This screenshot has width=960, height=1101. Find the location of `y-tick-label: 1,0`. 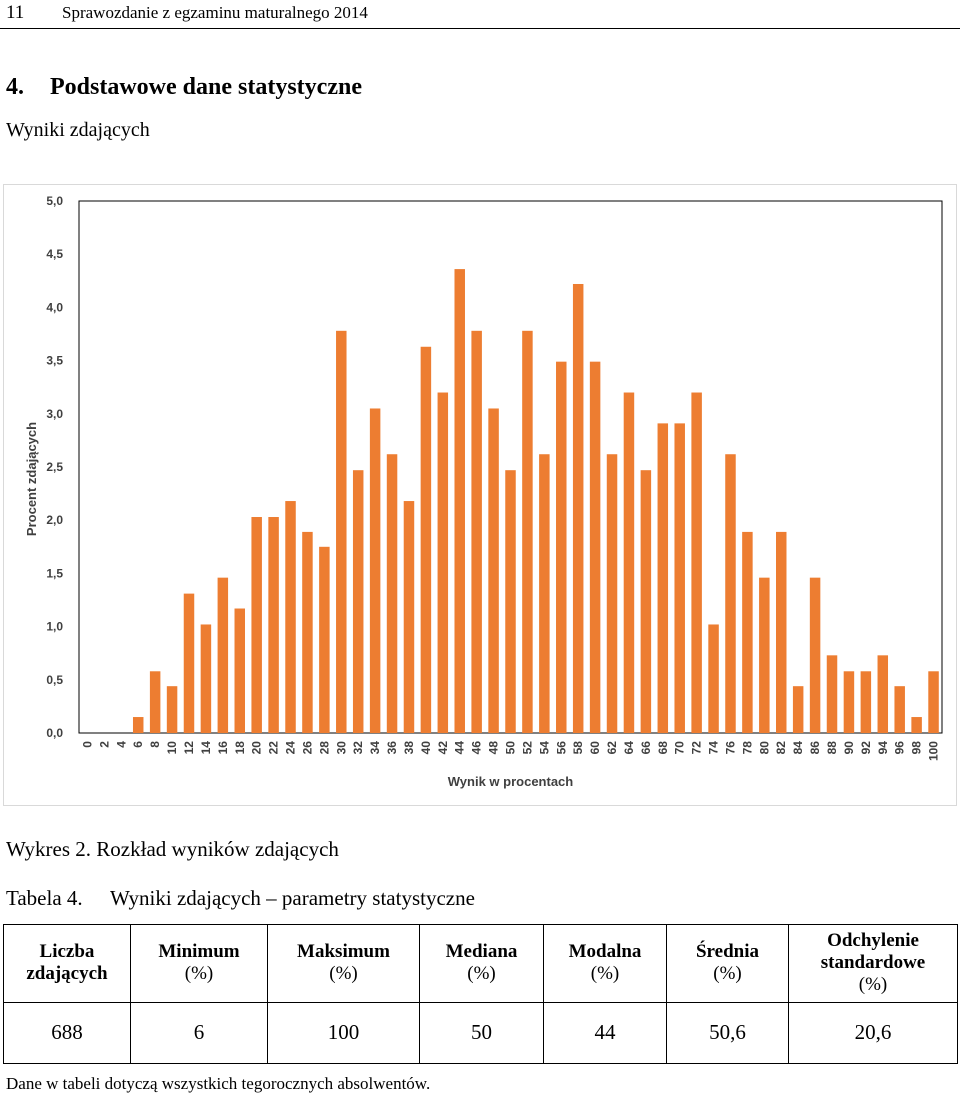

y-tick-label: 1,0 is located at coordinates (54, 627).